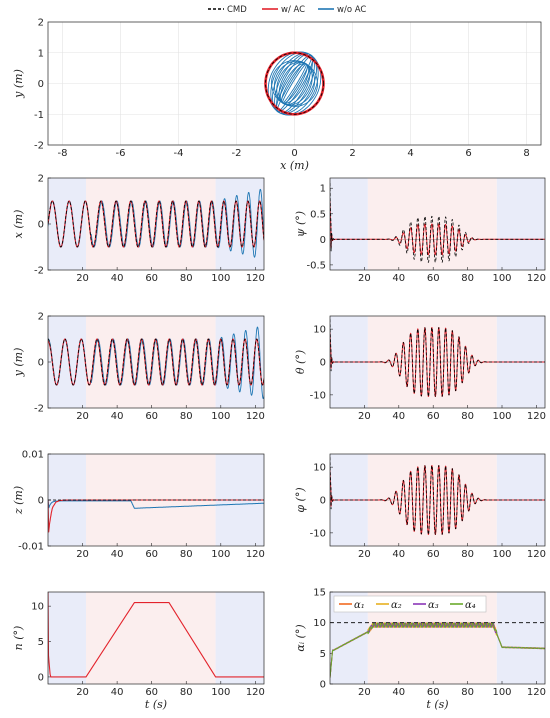  I want to click on n_t-panel: 20 40 60 80 100 120 0 5 10 n (°) t (s), so click(138, 651).